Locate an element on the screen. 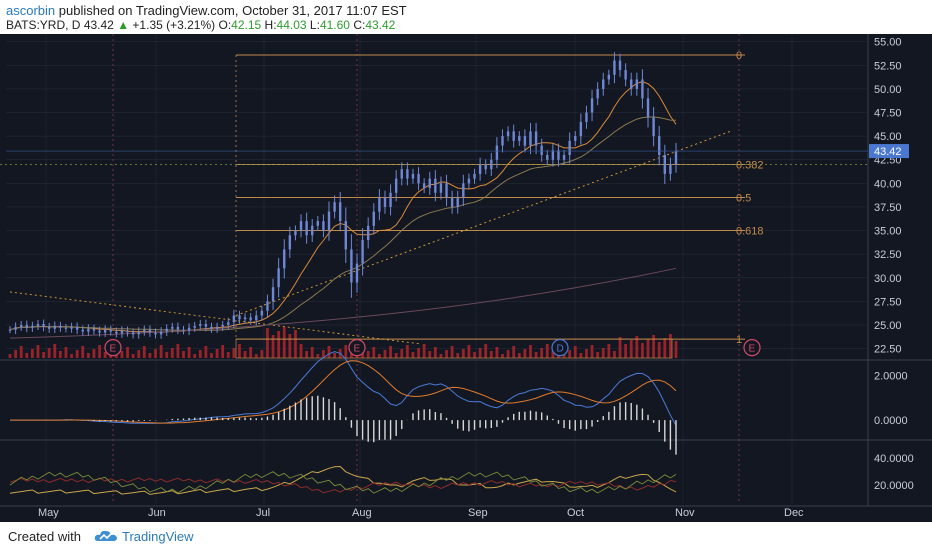 This screenshot has width=932, height=550. price-tick-label: 37.50 is located at coordinates (888, 208).